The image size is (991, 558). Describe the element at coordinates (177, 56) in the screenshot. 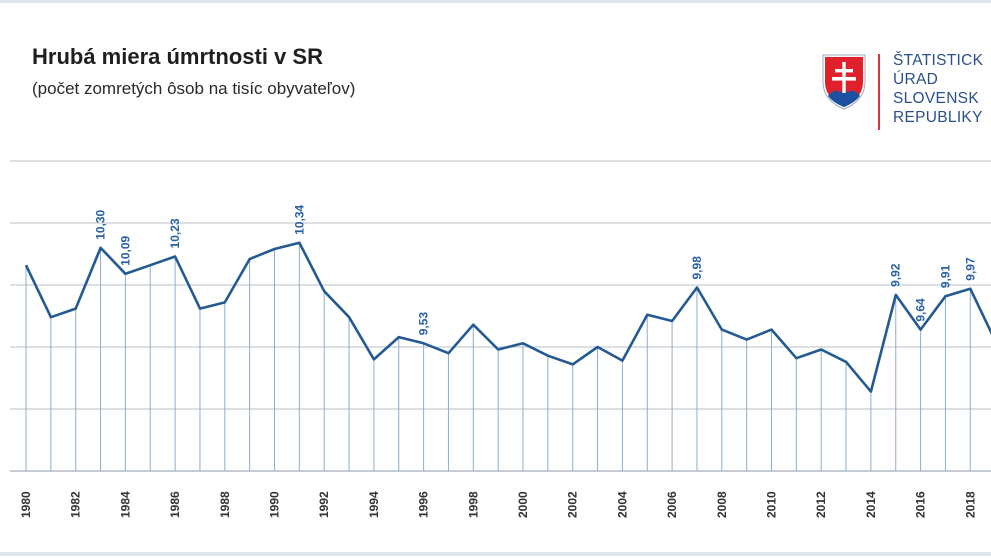

I see `chart-title: Hrubá miera úmrtnosti v SR` at that location.